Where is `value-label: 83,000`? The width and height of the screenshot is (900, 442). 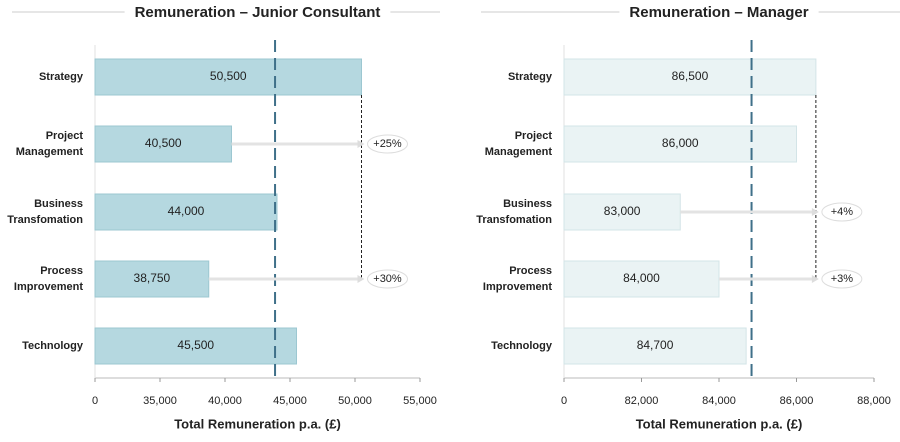 value-label: 83,000 is located at coordinates (622, 211).